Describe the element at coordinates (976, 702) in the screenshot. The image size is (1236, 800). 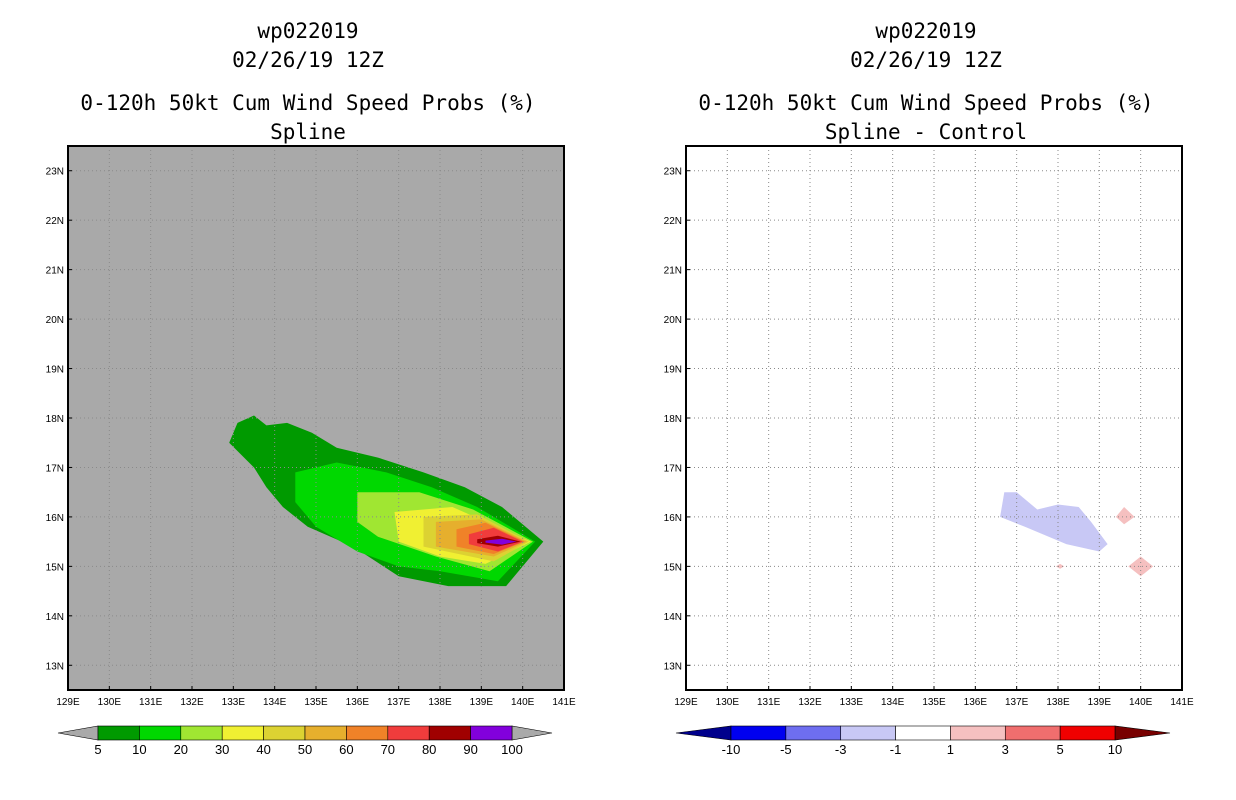
I see `x-tick-label: 136E` at that location.